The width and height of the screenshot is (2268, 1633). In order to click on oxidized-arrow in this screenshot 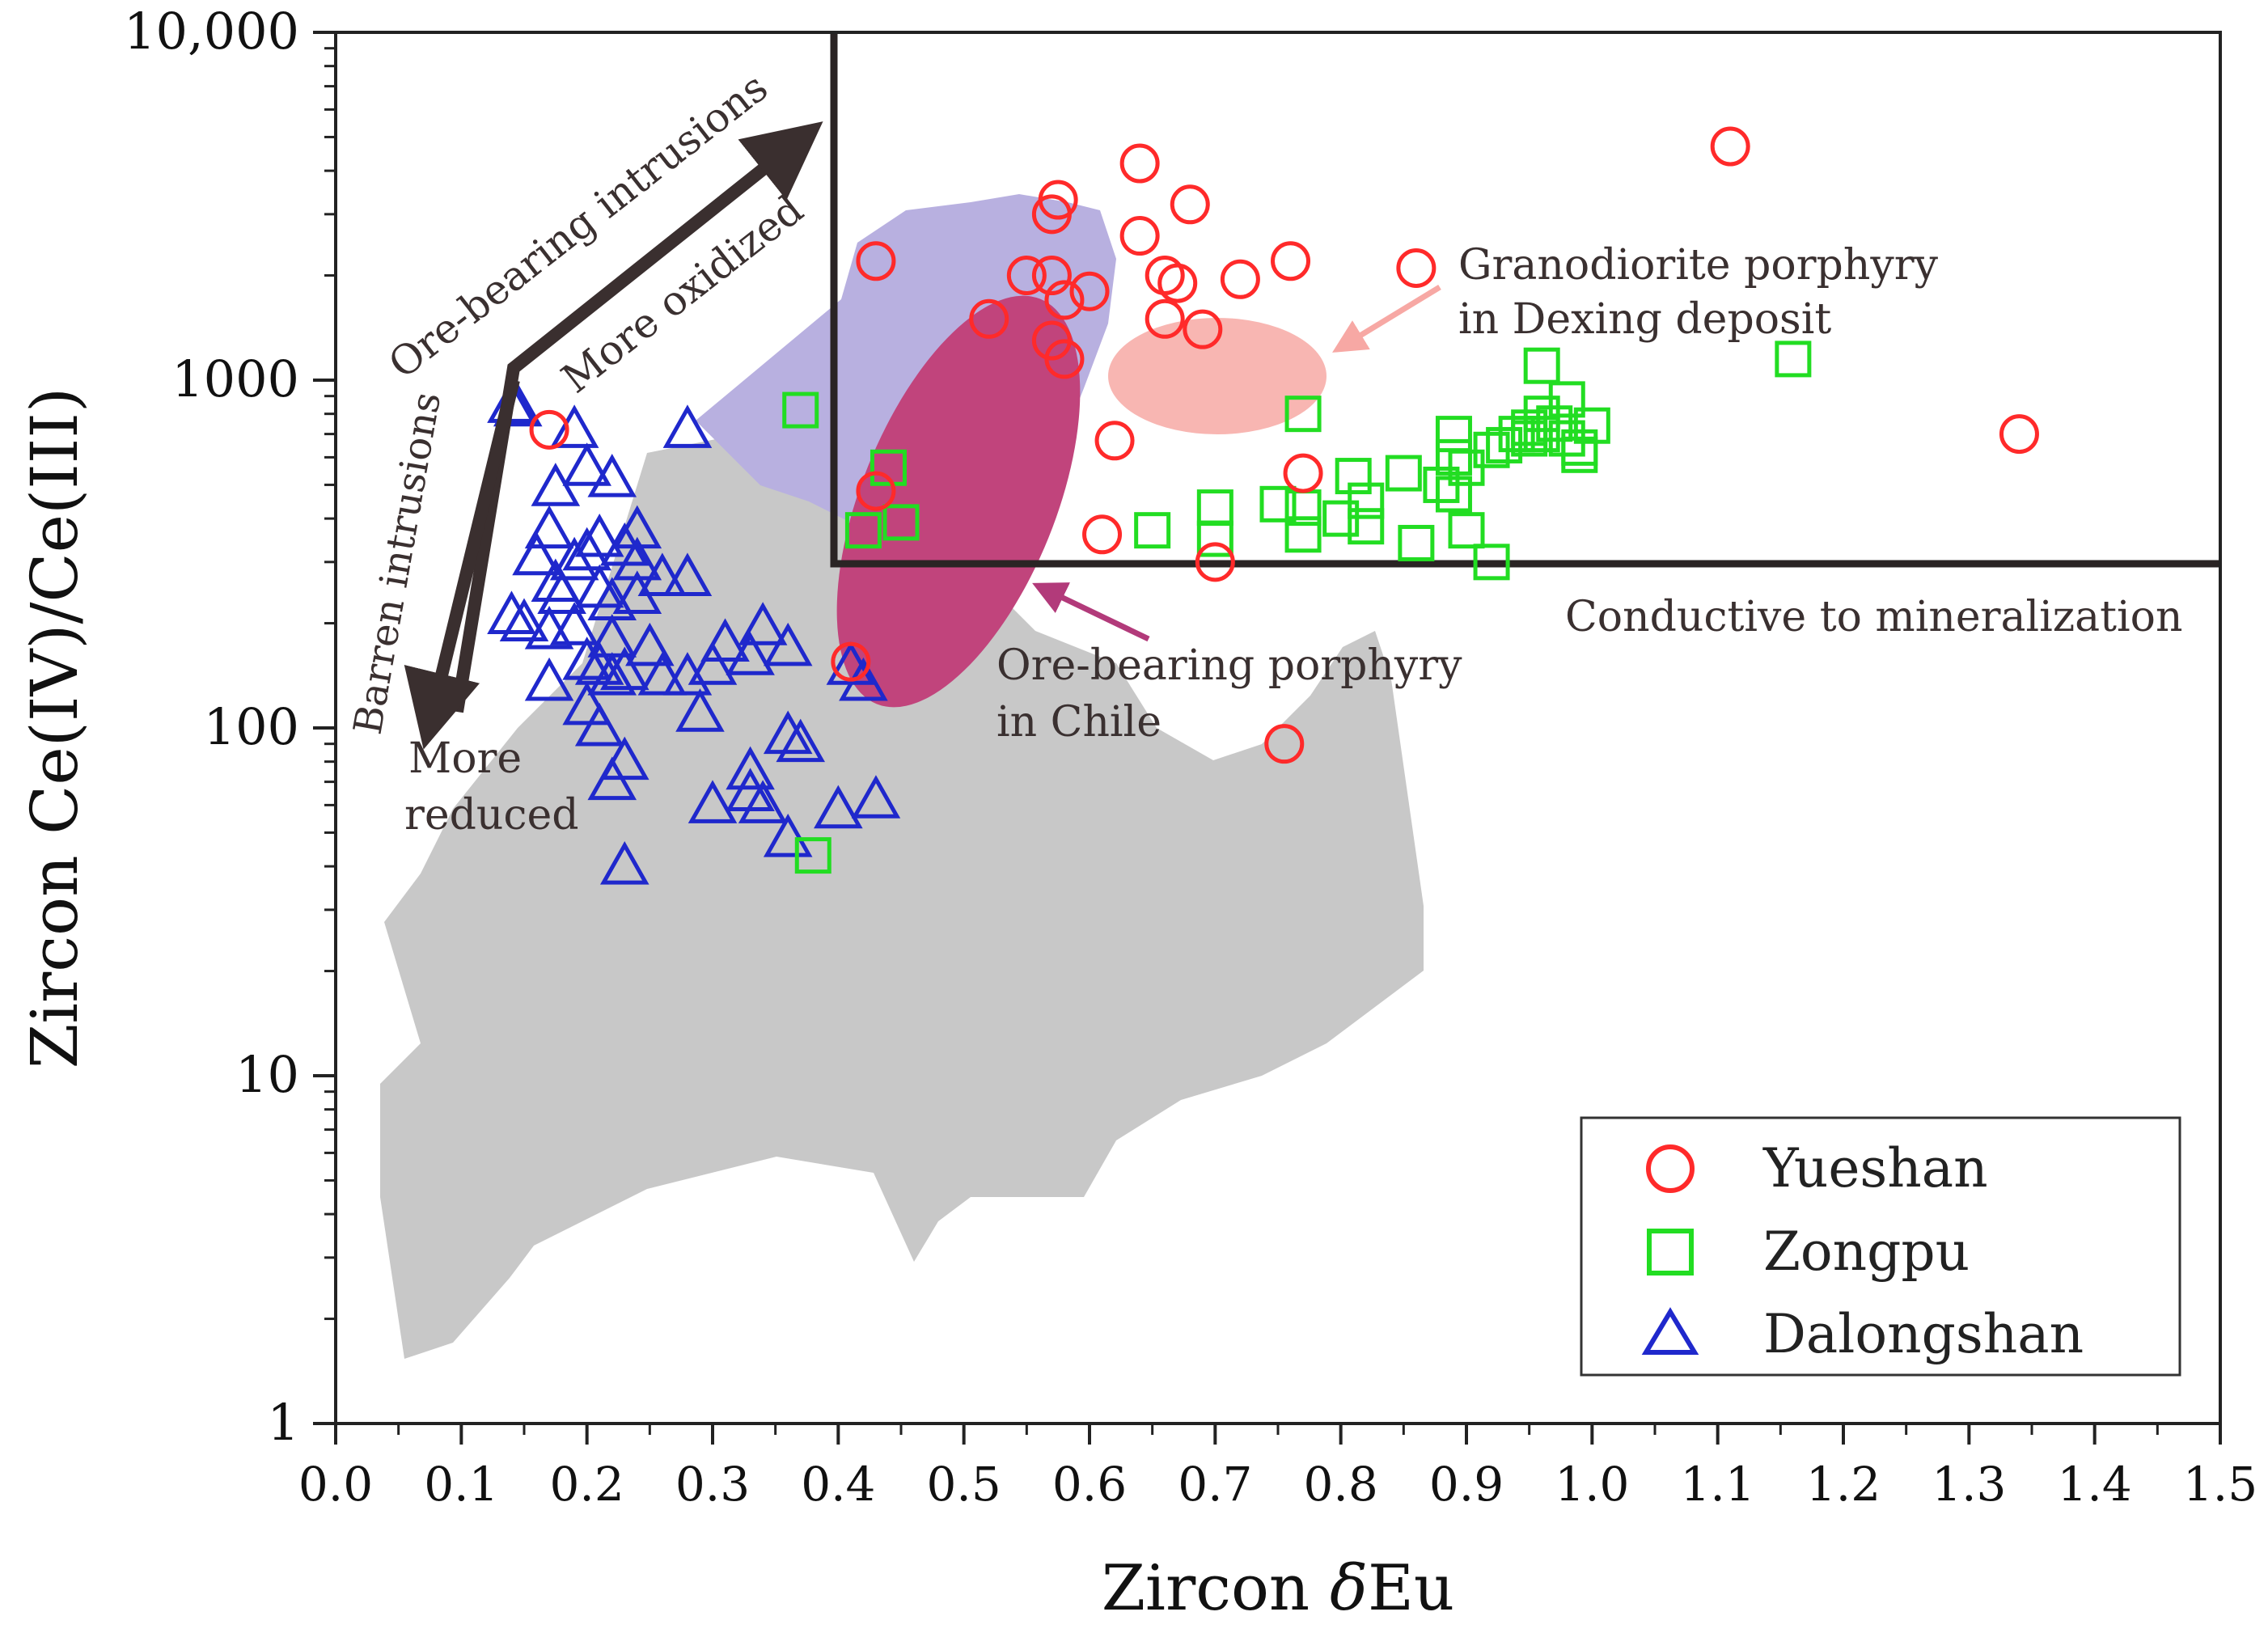, I will do `click(637, 417)`.